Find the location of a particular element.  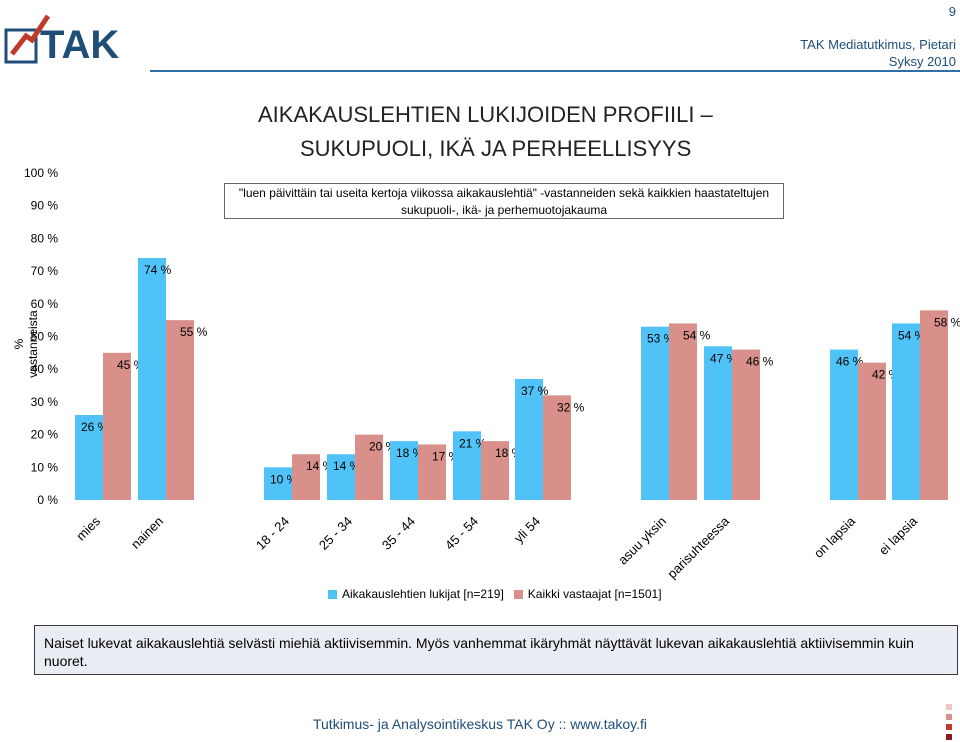

data-label: 45 % is located at coordinates (131, 365).